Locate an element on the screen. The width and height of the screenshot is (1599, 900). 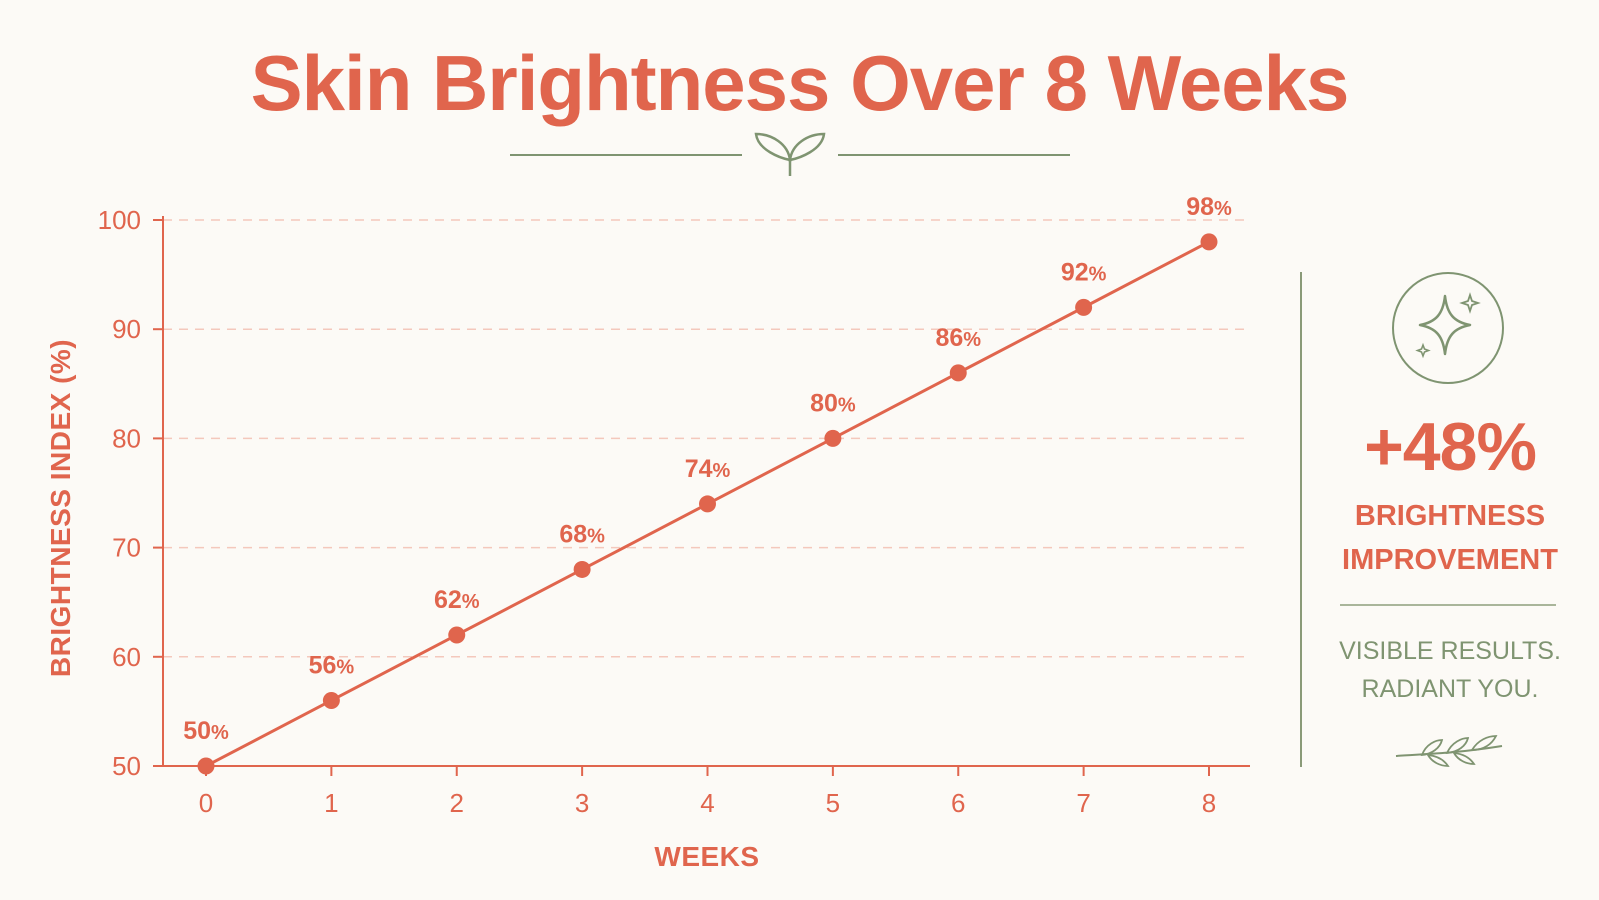
y-tick-label: 60 is located at coordinates (126, 657).